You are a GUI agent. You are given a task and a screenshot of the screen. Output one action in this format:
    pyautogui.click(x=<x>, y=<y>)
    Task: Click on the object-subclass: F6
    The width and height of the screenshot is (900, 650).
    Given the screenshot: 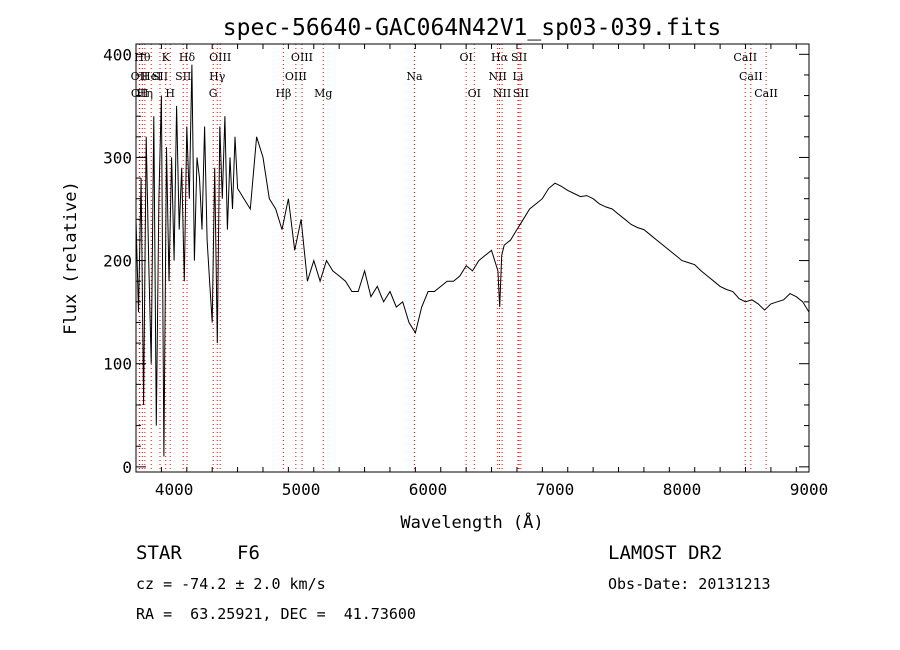 What is the action you would take?
    pyautogui.click(x=248, y=553)
    